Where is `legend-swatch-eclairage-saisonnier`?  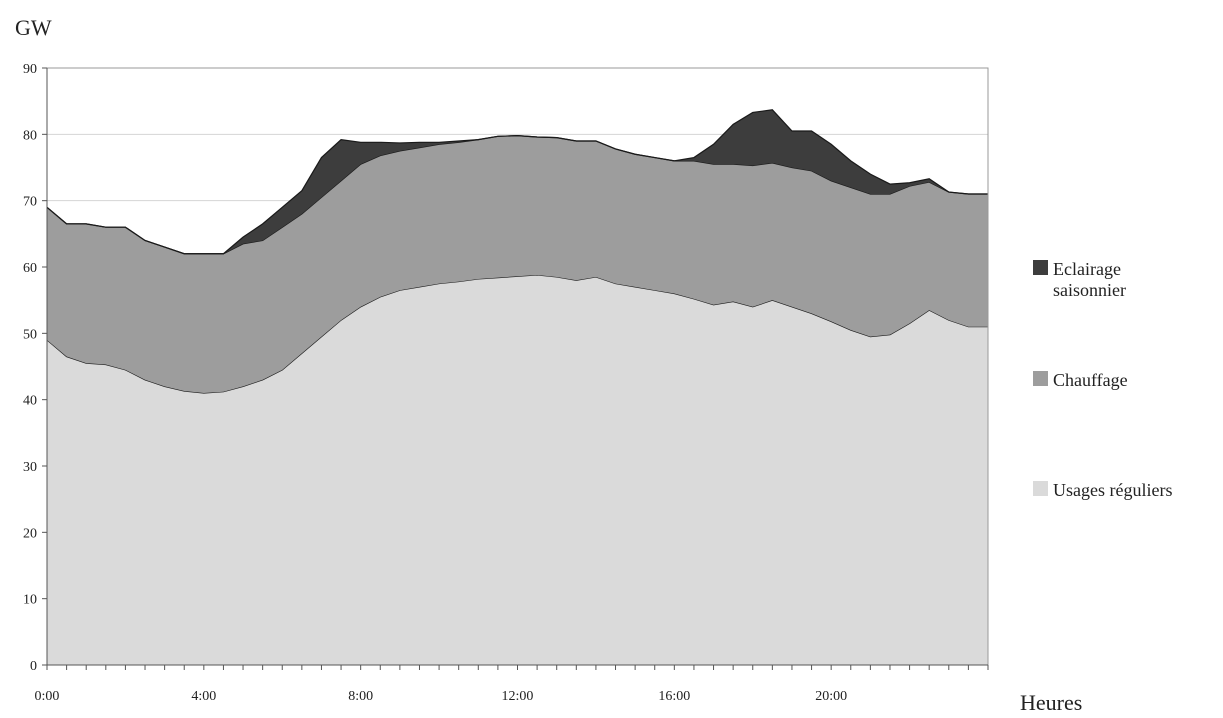
legend-swatch-eclairage-saisonnier is located at coordinates (1040, 267).